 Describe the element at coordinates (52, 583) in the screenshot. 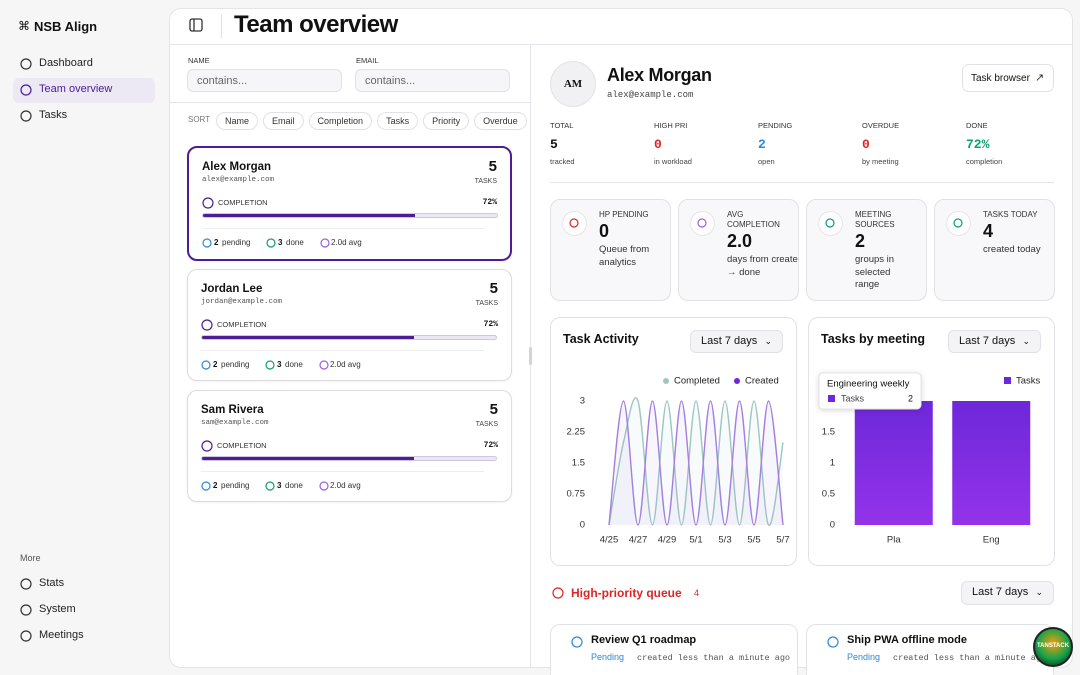

I see `nav-item: Stats` at that location.